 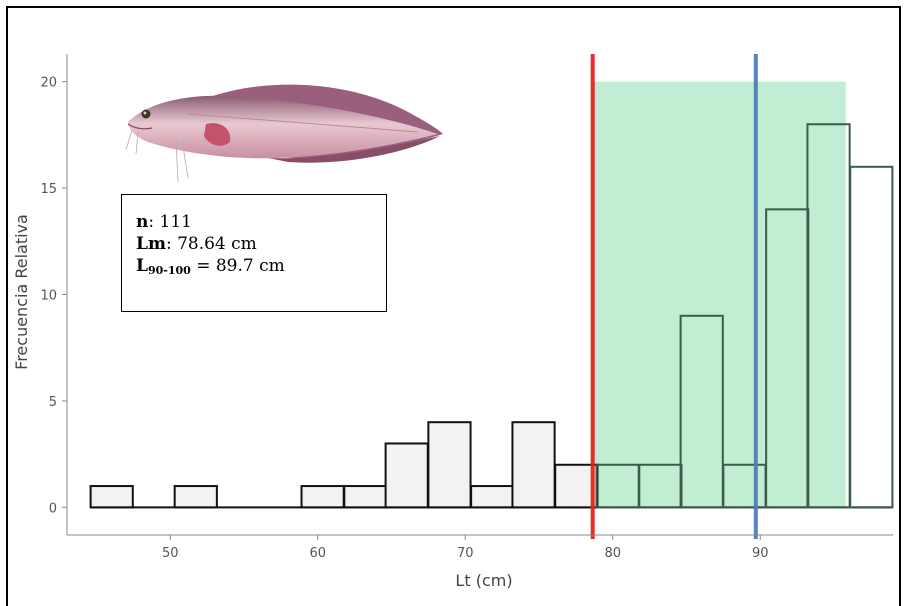 What do you see at coordinates (211, 244) in the screenshot?
I see `lm-value: : 78.64 cm` at bounding box center [211, 244].